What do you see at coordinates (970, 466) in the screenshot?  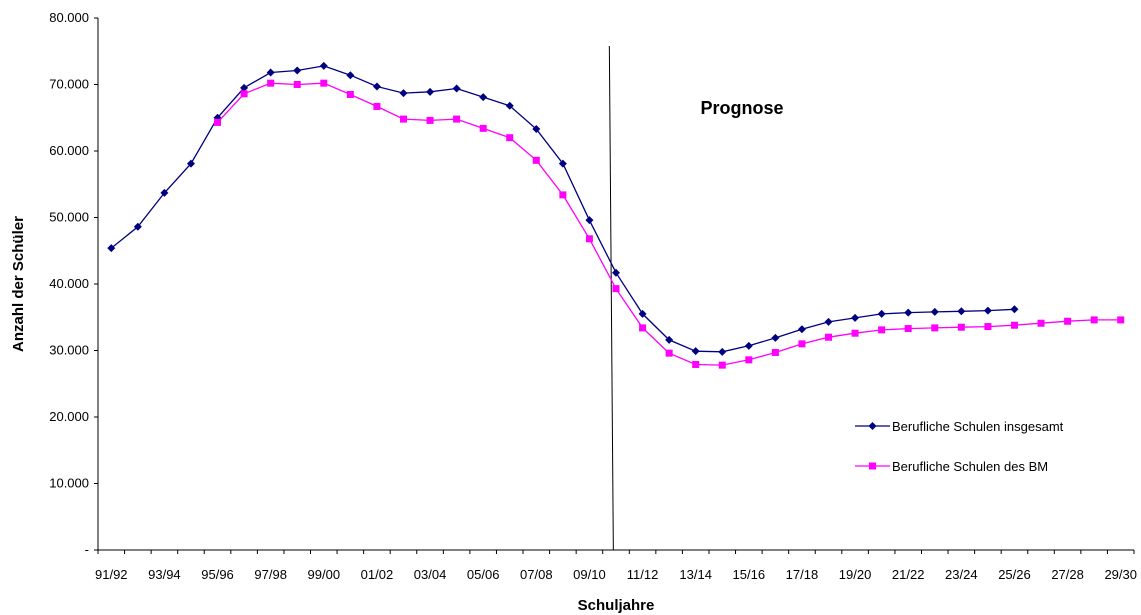 I see `legend-label: Berufliche Schulen des BM` at bounding box center [970, 466].